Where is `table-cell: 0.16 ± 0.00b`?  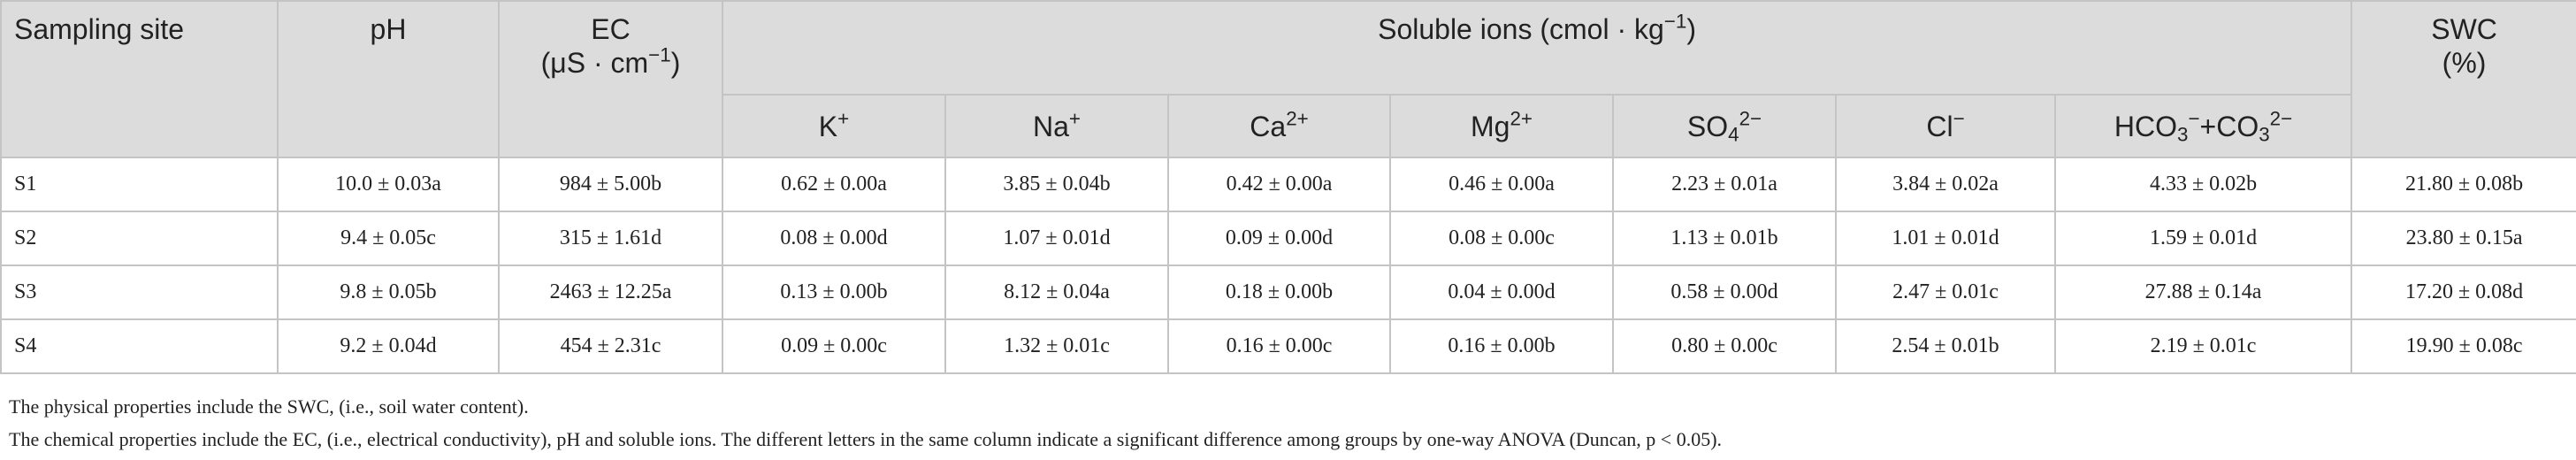
table-cell: 0.16 ± 0.00b is located at coordinates (1502, 346).